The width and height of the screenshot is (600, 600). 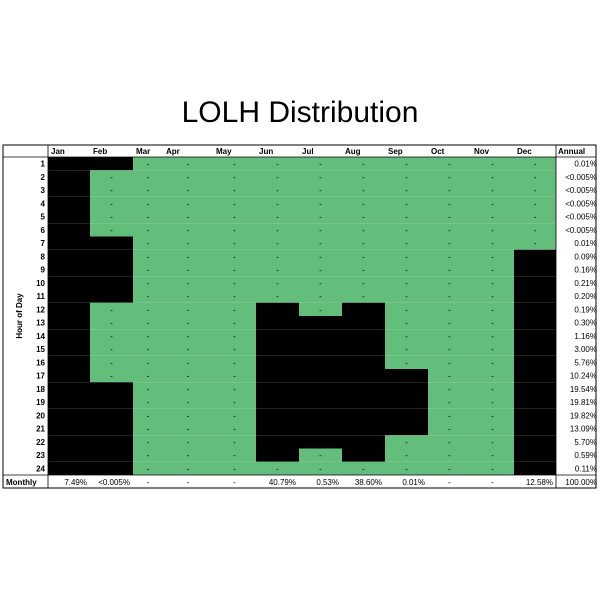 I want to click on hour-label: 21, so click(x=40, y=429).